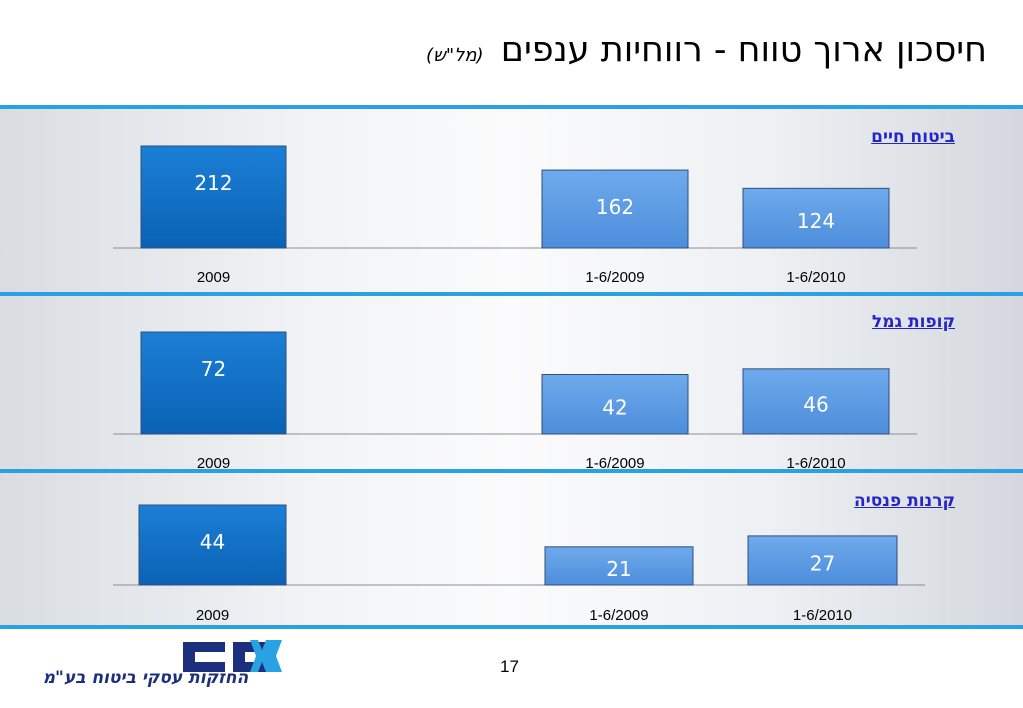 The height and width of the screenshot is (708, 1023). I want to click on panel-title-provident-funds: קופות גמל, so click(913, 322).